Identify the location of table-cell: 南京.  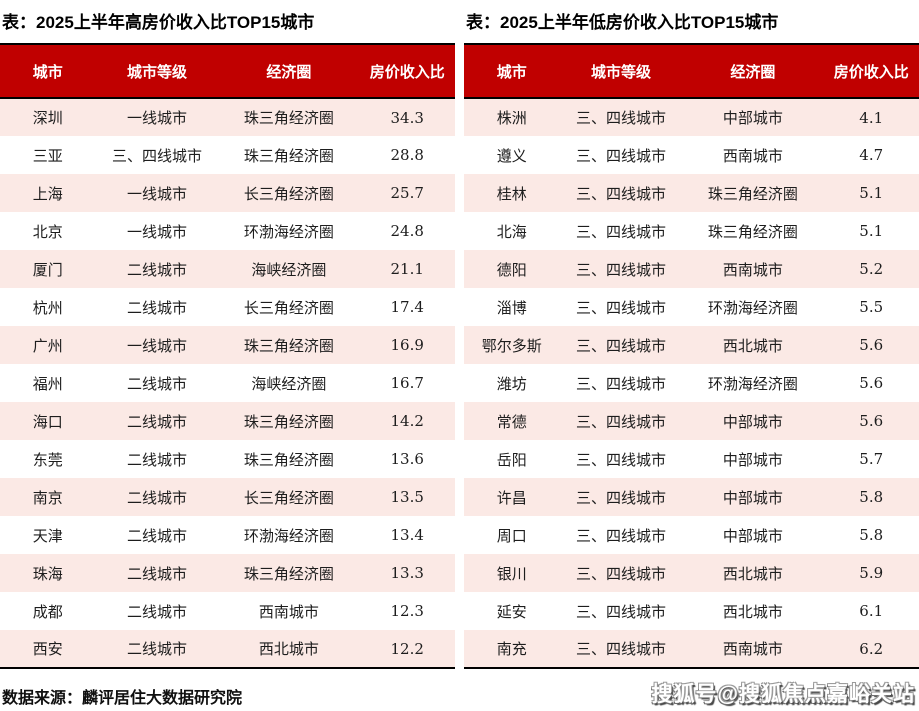
(47, 497).